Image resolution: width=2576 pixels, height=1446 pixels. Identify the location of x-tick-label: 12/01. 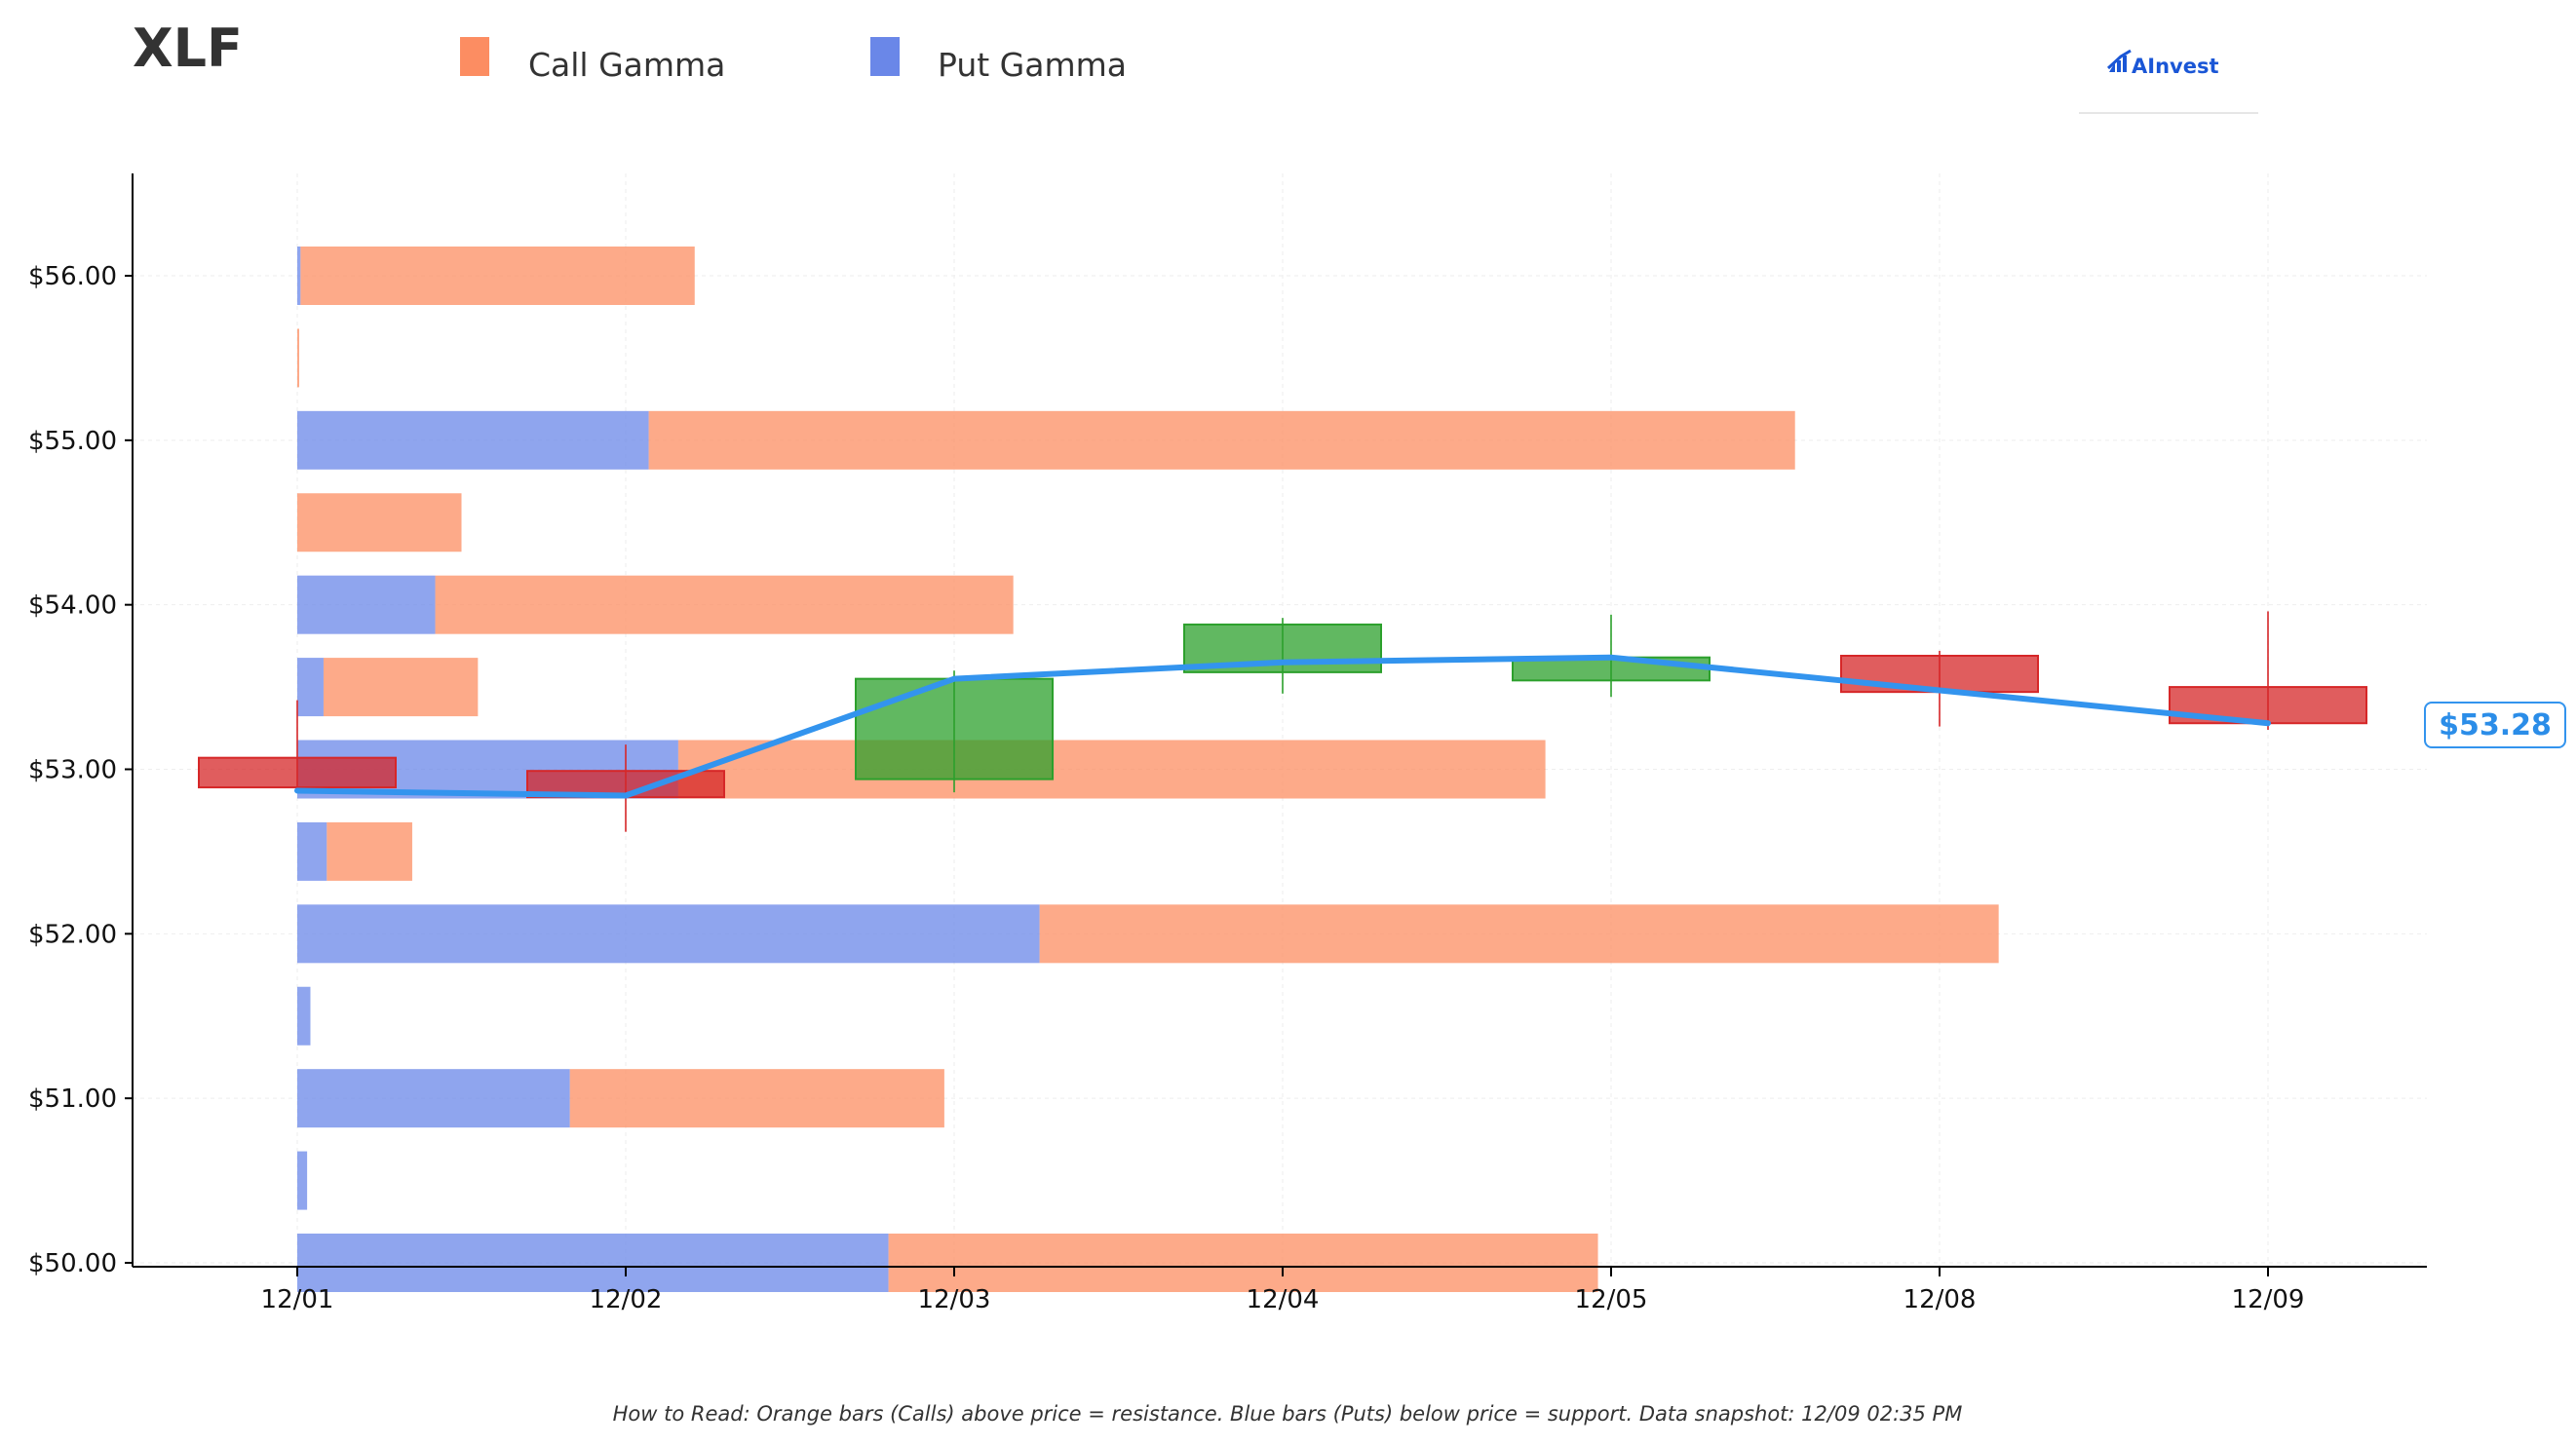
(297, 1299).